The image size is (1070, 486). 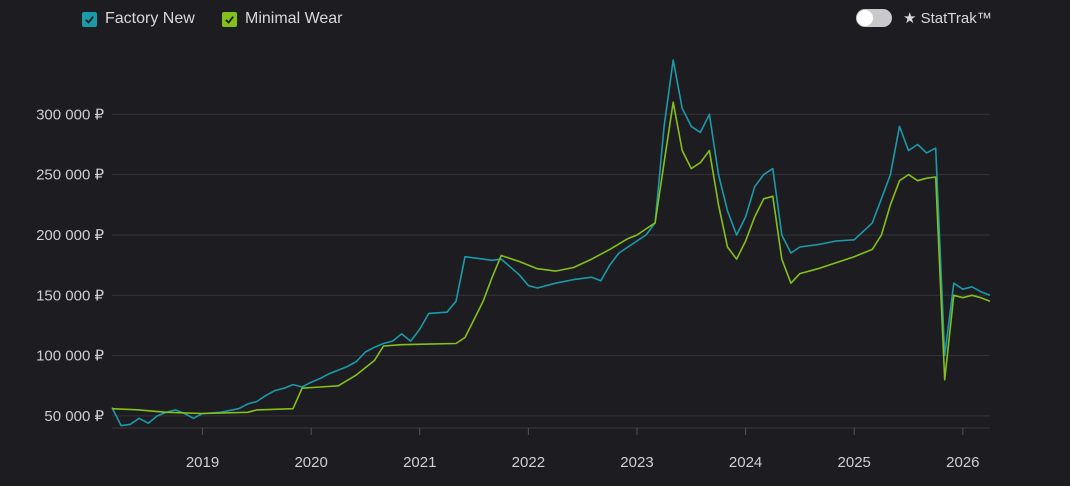 What do you see at coordinates (70, 235) in the screenshot?
I see `y-tick-label: 200 000 ₽` at bounding box center [70, 235].